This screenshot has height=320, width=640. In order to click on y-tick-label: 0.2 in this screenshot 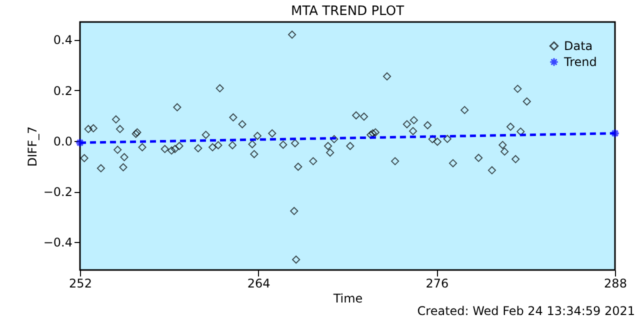, I will do `click(62, 91)`.